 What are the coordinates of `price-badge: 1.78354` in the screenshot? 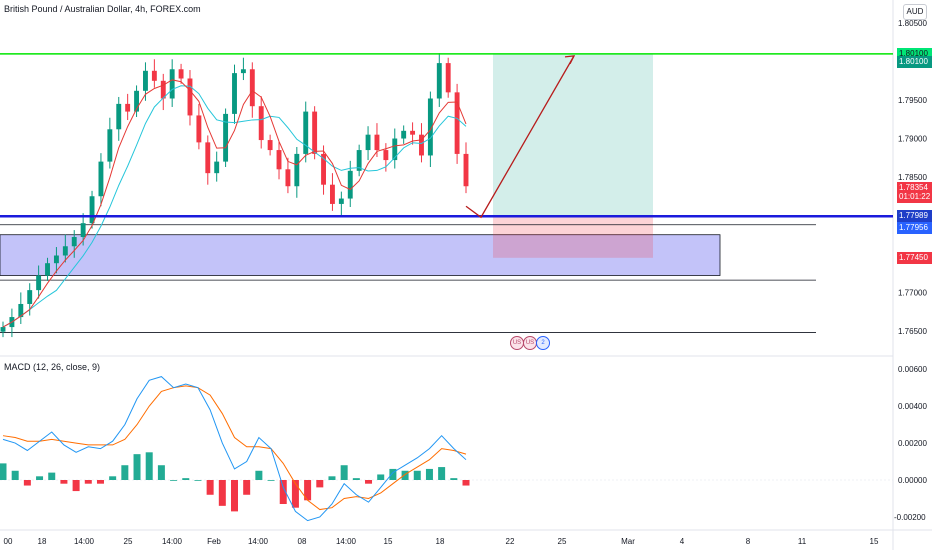 It's located at (914, 187).